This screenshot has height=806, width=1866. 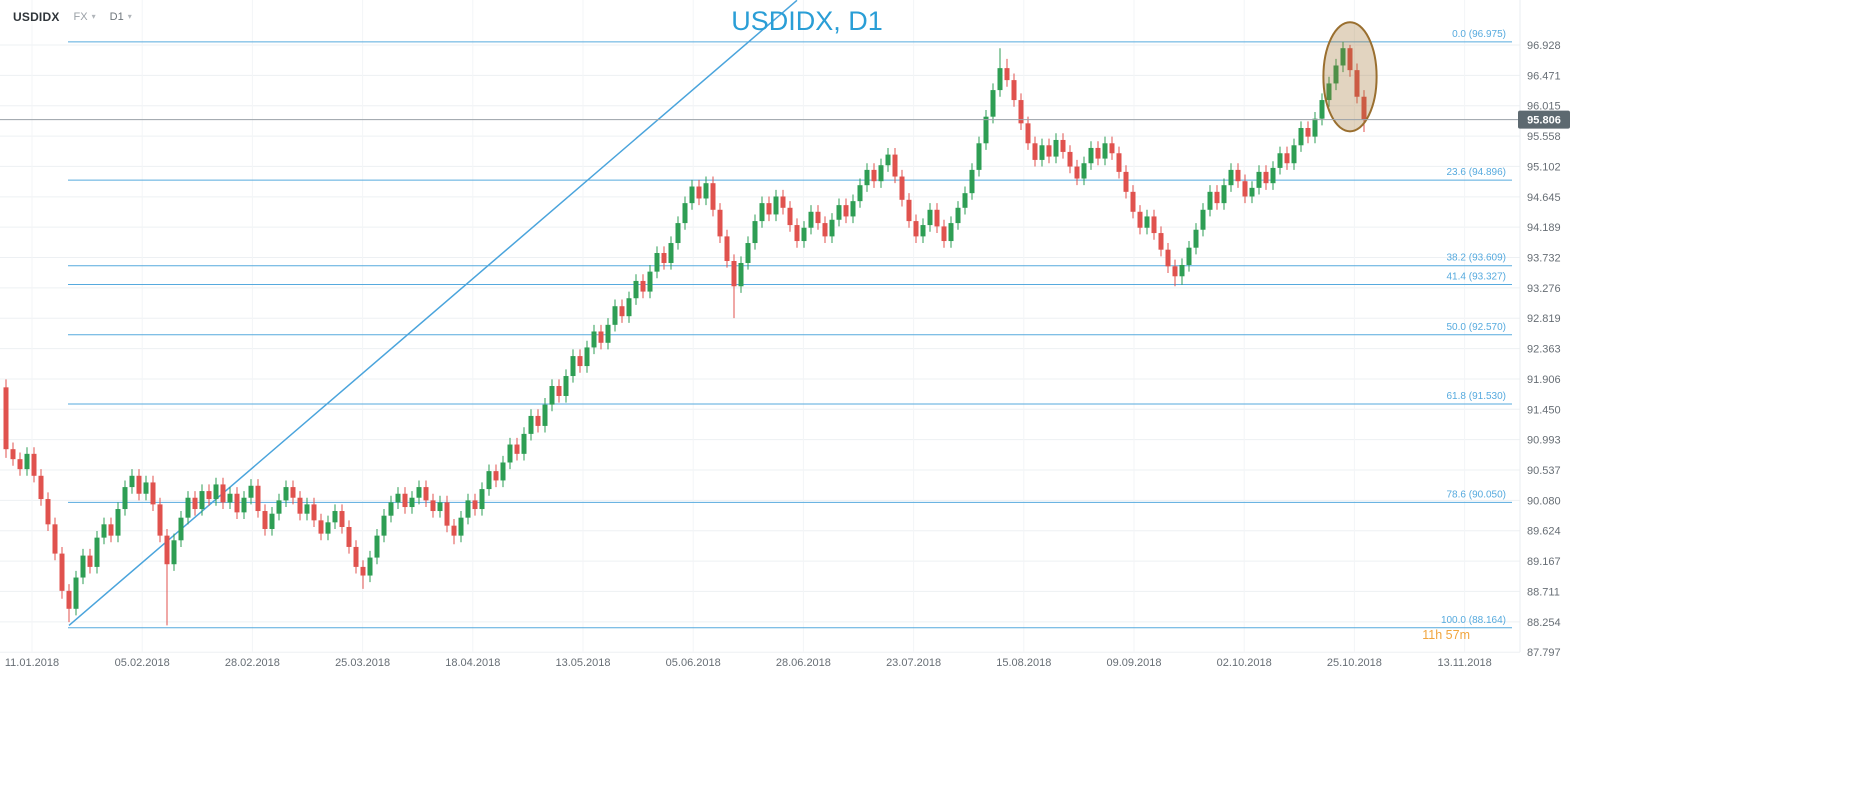 I want to click on instrument-bar: USDIDX FX ▾ D1 ▾, so click(x=72, y=17).